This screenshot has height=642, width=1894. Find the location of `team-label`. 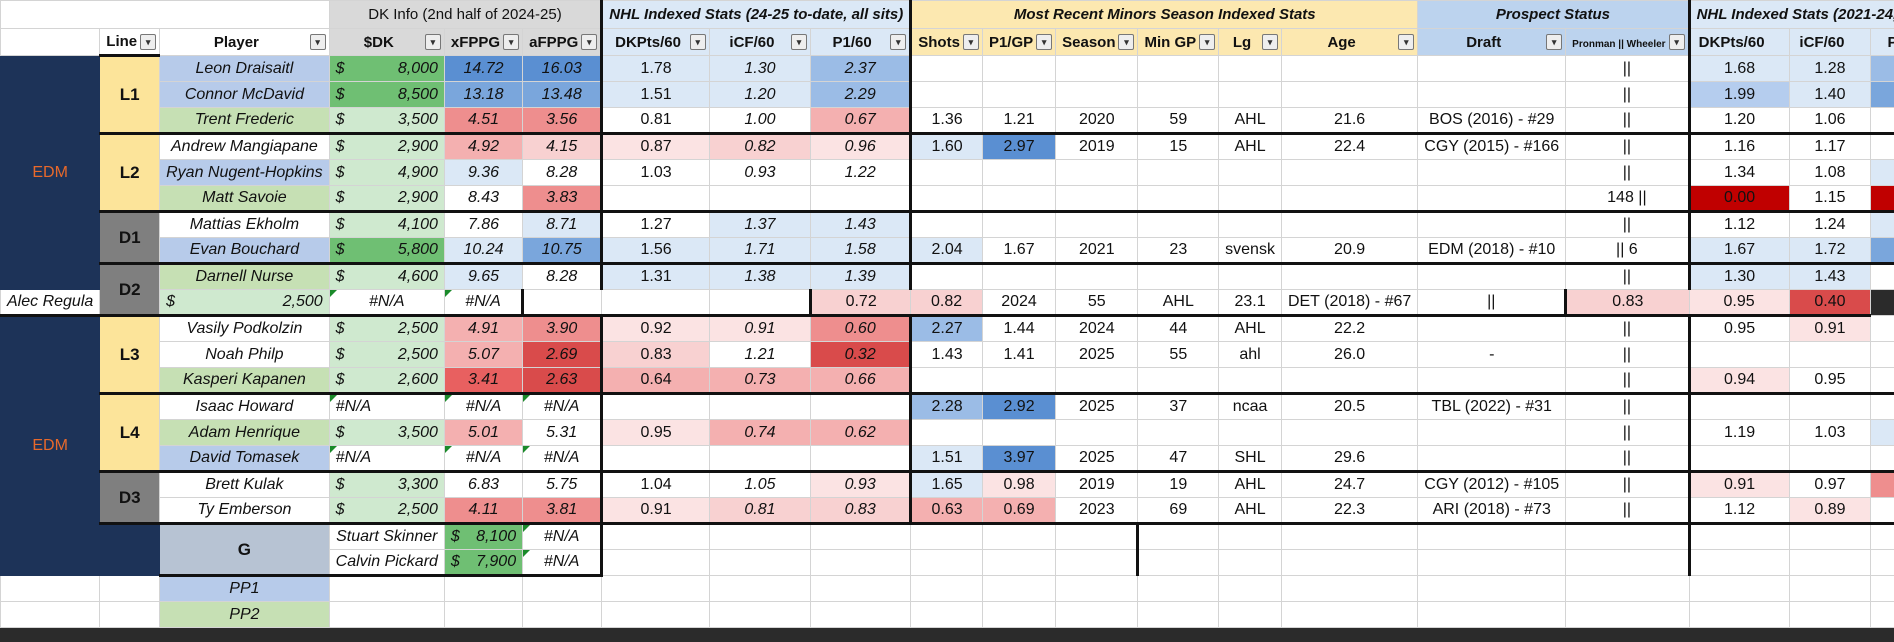

team-label is located at coordinates (130, 549).